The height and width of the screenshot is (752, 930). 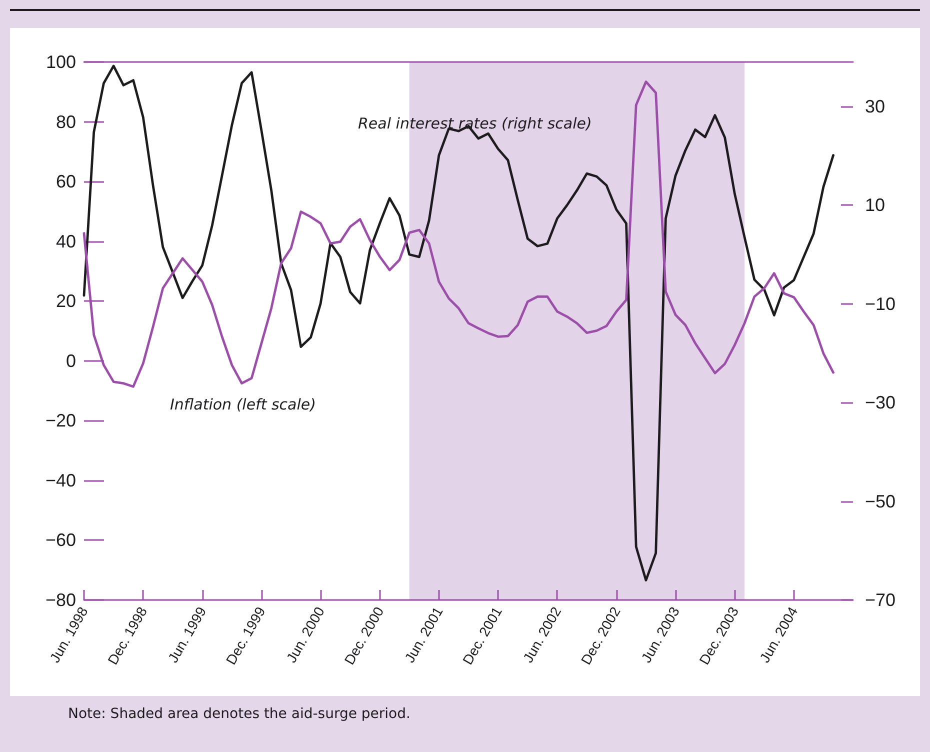 What do you see at coordinates (239, 714) in the screenshot?
I see `text: Note: Shaded area denotes the aid-surge period.` at bounding box center [239, 714].